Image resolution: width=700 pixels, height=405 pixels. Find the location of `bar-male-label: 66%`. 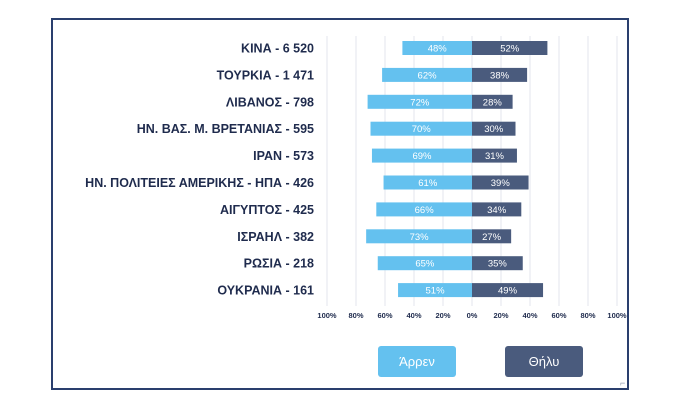

bar-male-label: 66% is located at coordinates (425, 210).